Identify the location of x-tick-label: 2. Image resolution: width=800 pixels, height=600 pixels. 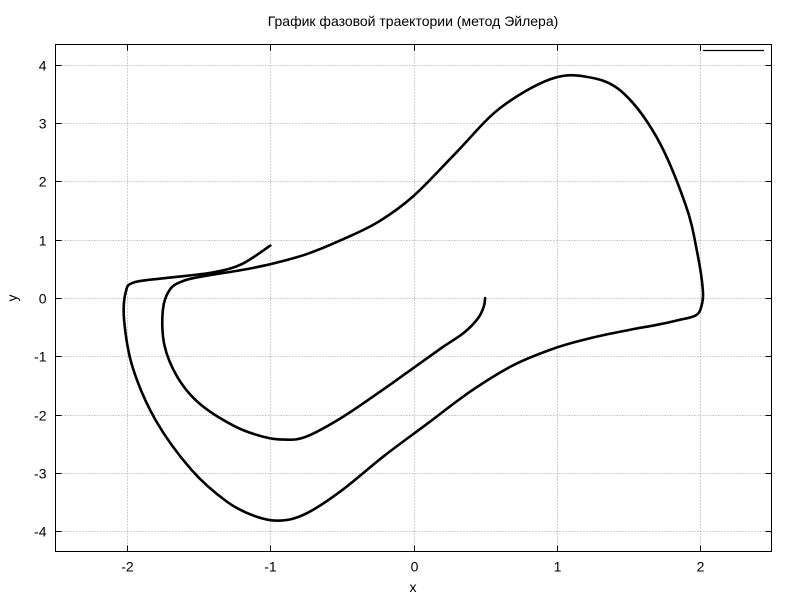
(701, 567).